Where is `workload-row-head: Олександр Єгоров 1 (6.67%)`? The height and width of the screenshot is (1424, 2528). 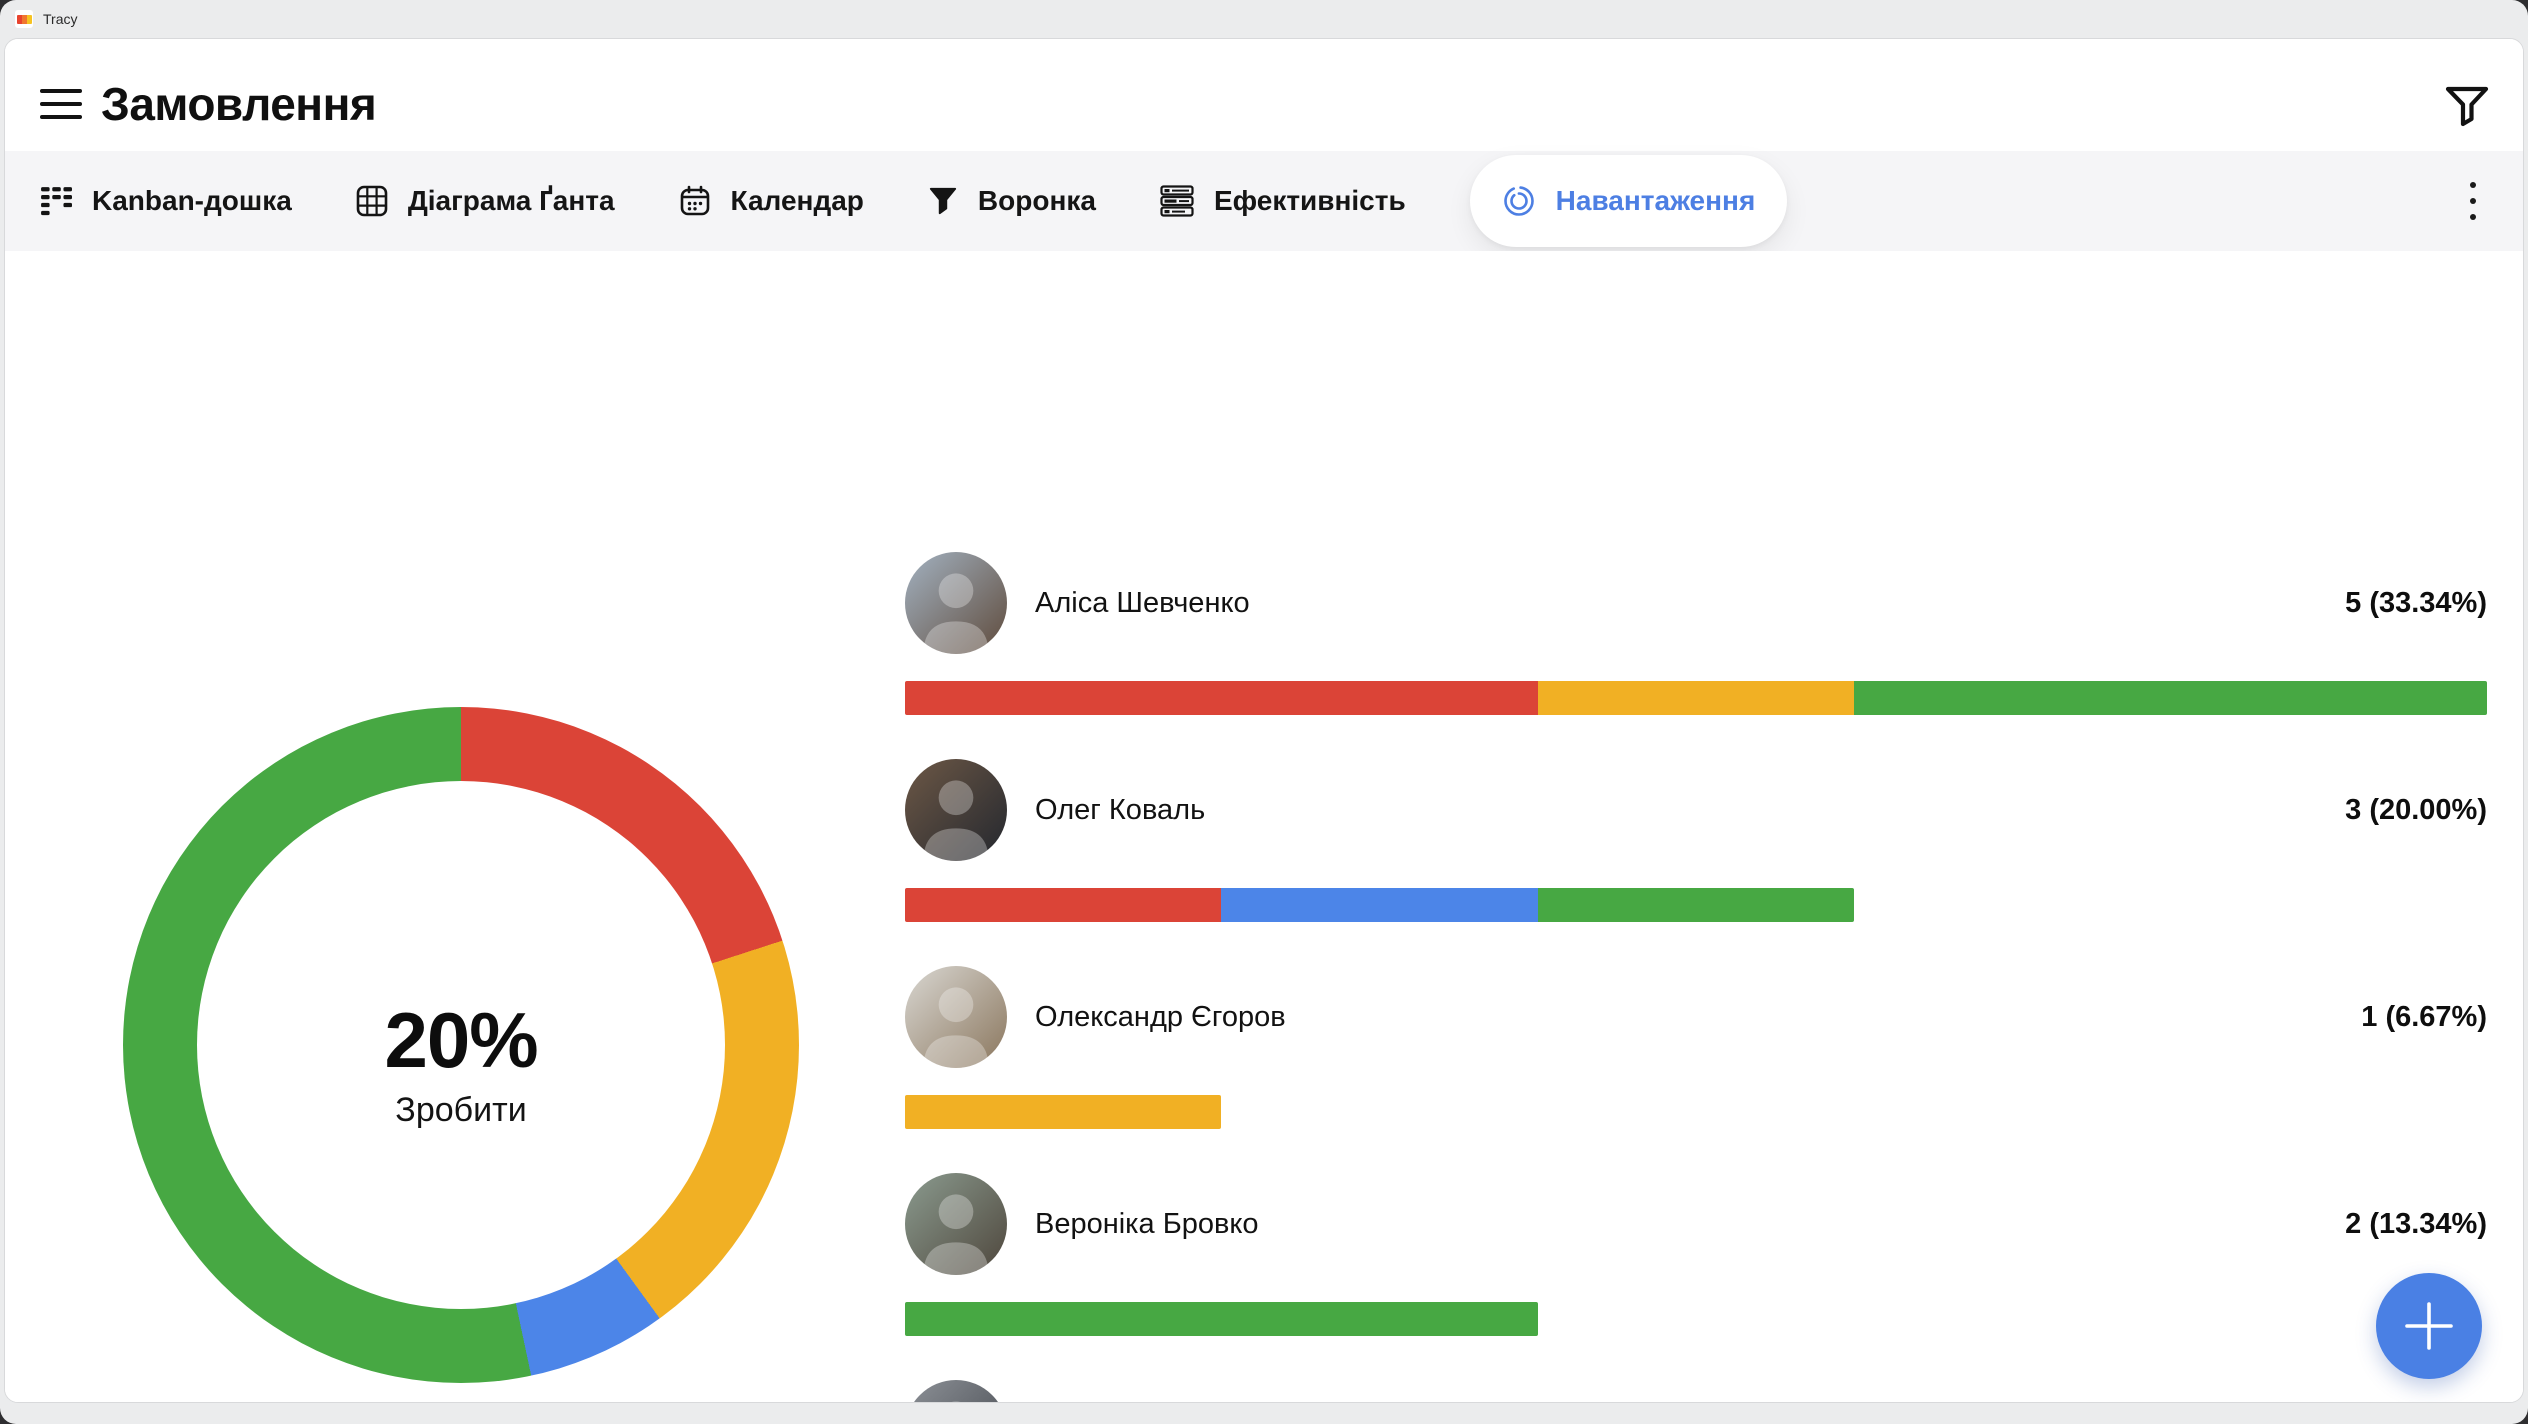 workload-row-head: Олександр Єгоров 1 (6.67%) is located at coordinates (1696, 1017).